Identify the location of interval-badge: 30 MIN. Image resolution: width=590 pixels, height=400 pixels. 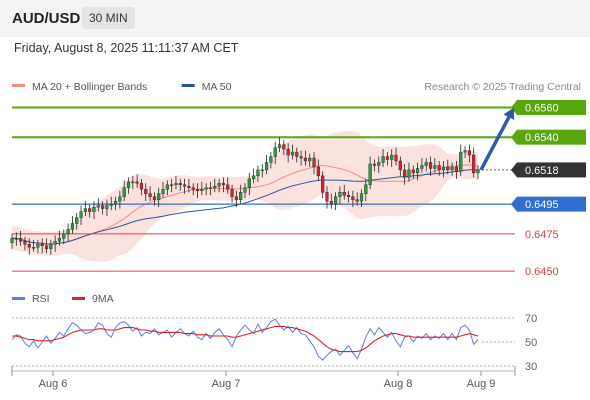
(108, 18).